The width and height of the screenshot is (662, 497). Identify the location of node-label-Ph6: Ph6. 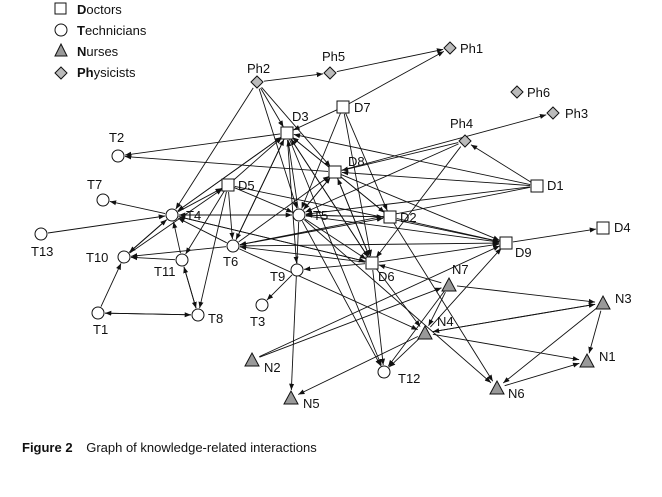
(538, 92).